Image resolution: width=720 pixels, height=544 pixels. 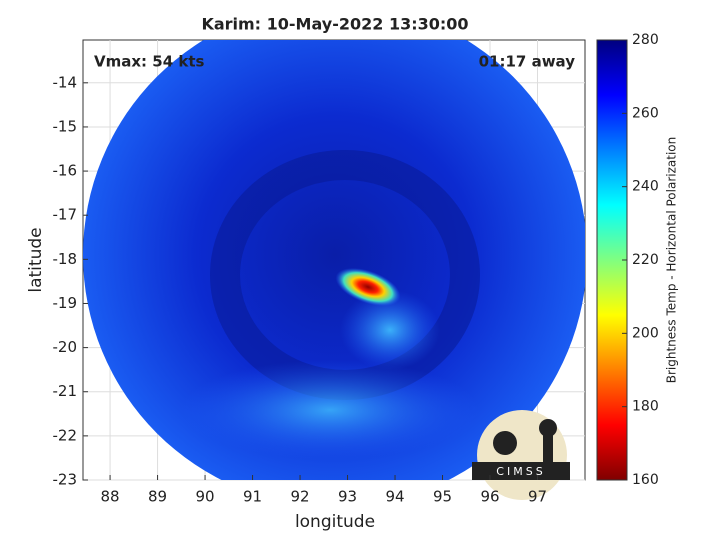 I want to click on x-tick-label: 88, so click(x=110, y=497).